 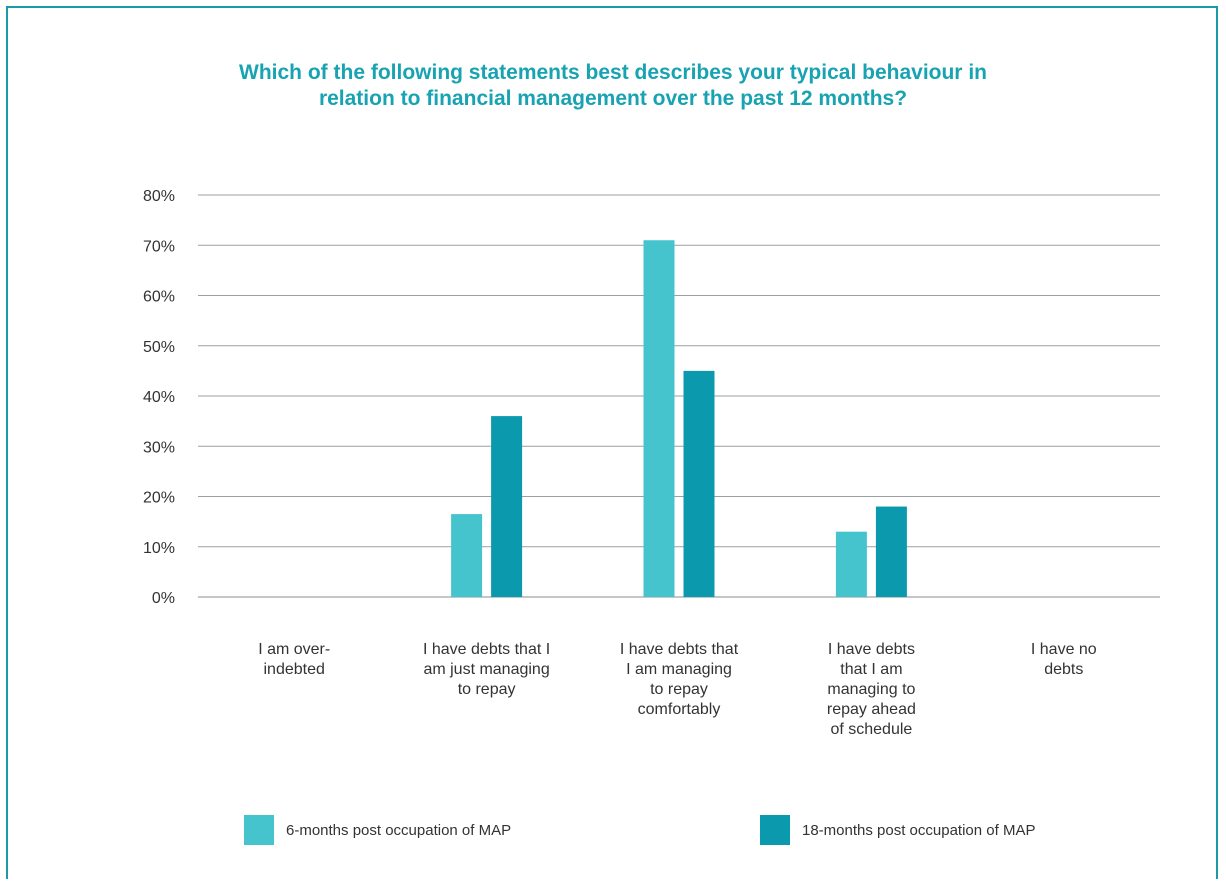 What do you see at coordinates (871, 649) in the screenshot?
I see `x-category-label-line: I have debts` at bounding box center [871, 649].